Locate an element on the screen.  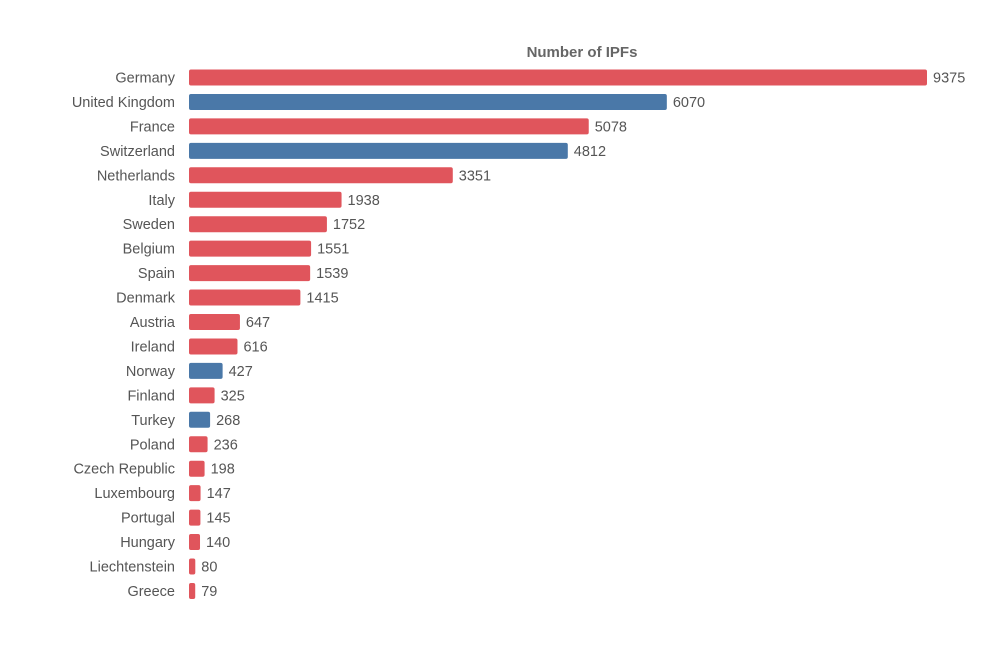
category-label-germany: Germany is located at coordinates (145, 79).